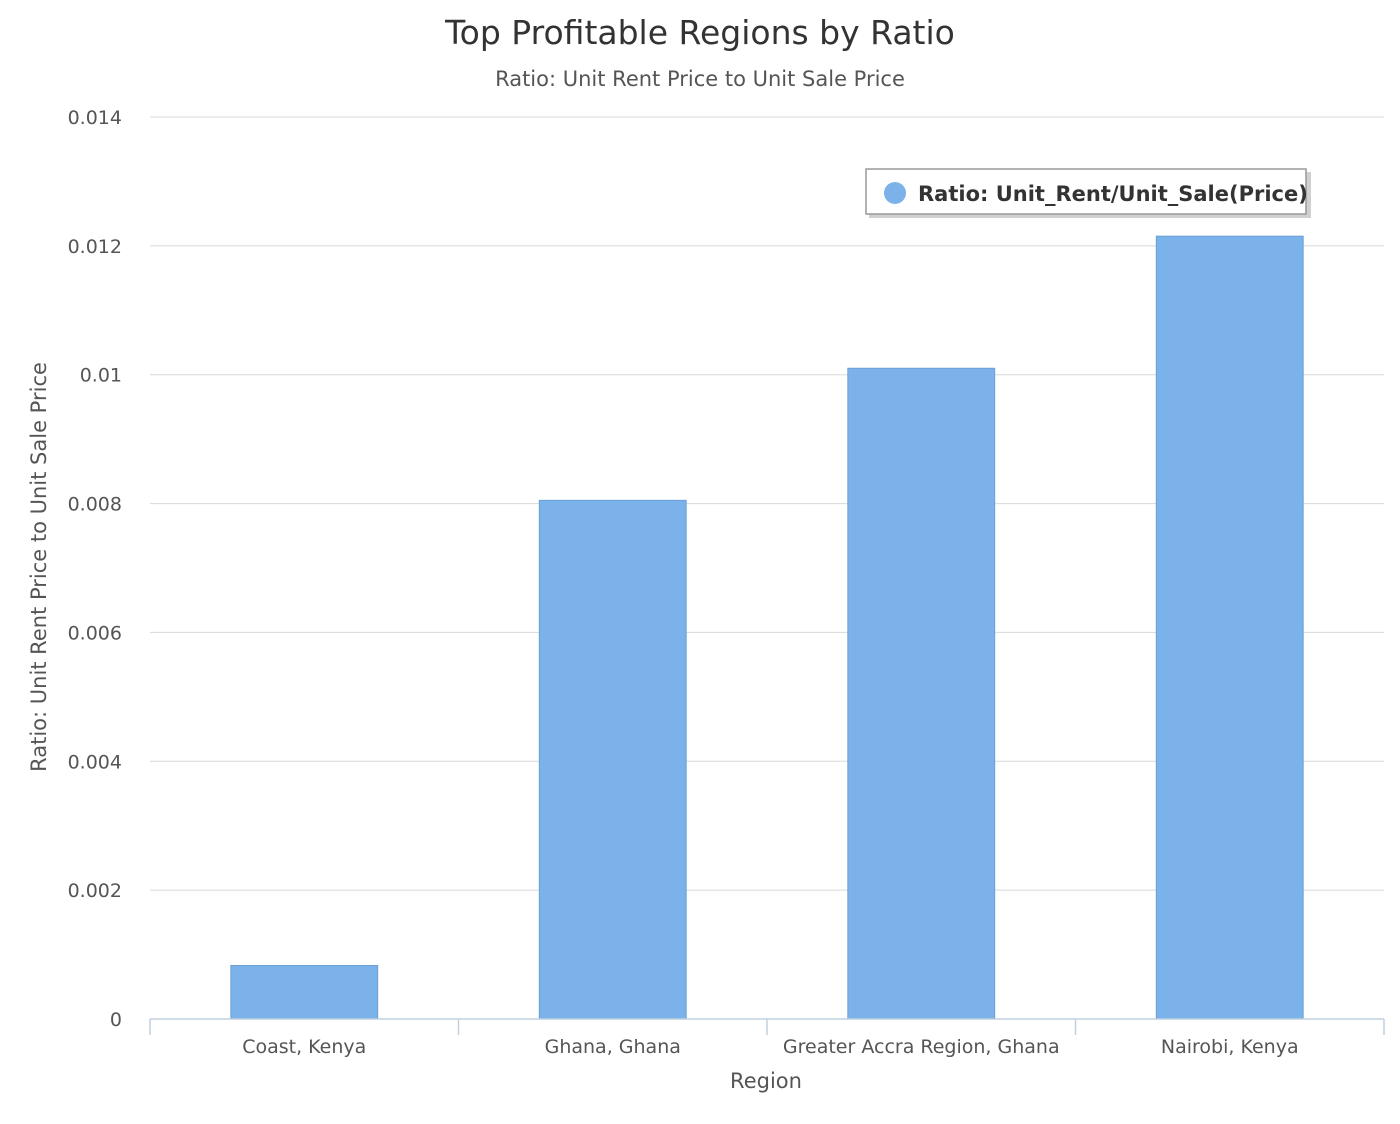  I want to click on x-tick-label: Nairobi, Kenya, so click(1230, 1047).